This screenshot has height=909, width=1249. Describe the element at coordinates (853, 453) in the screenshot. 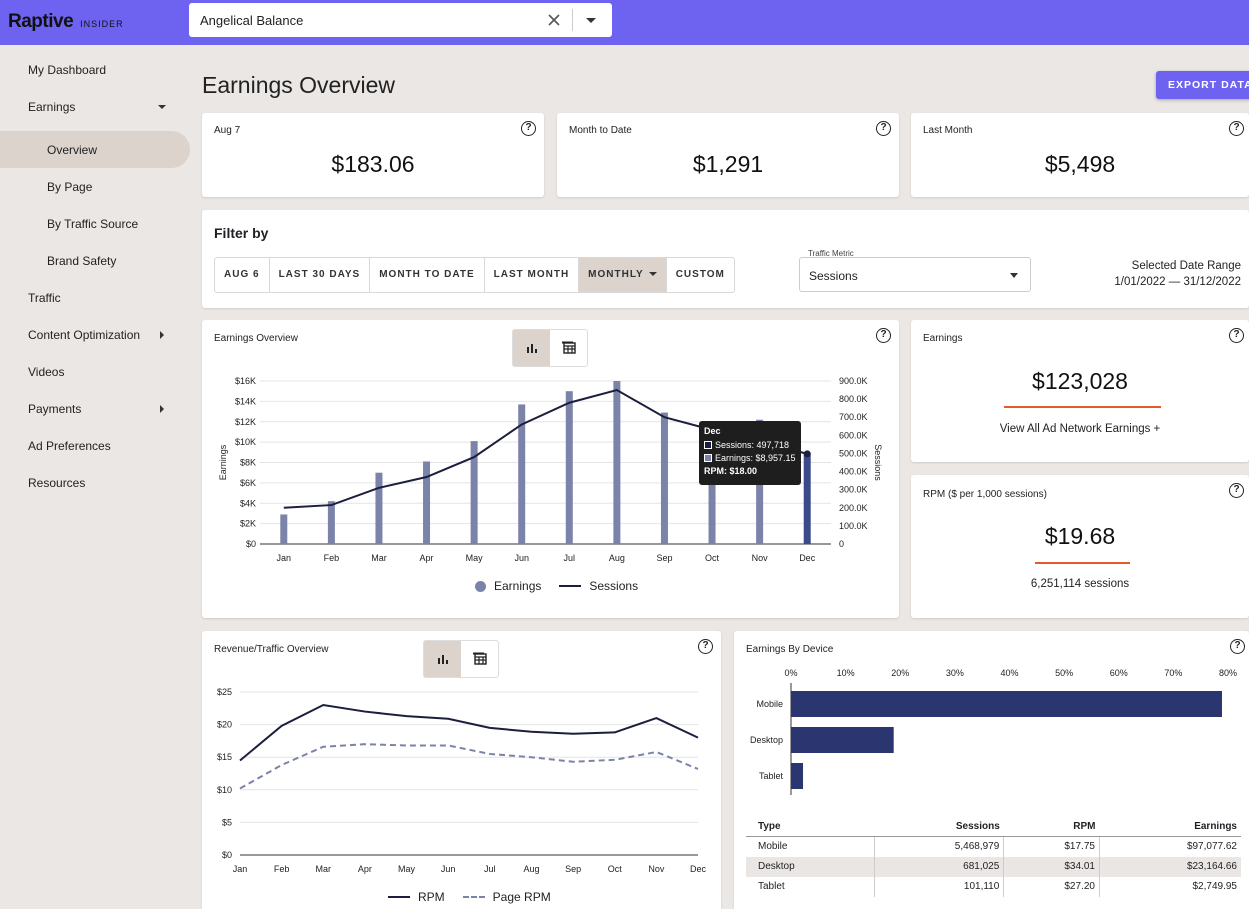

I see `y2-tick-label: 500.0K` at that location.